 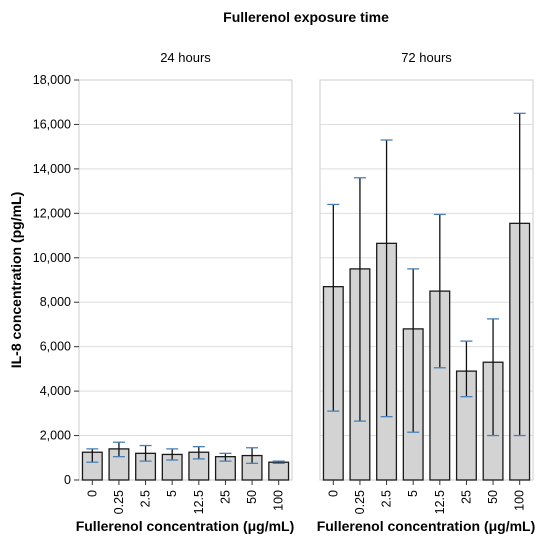 I want to click on y-tick-label: 10,000, so click(x=52, y=258).